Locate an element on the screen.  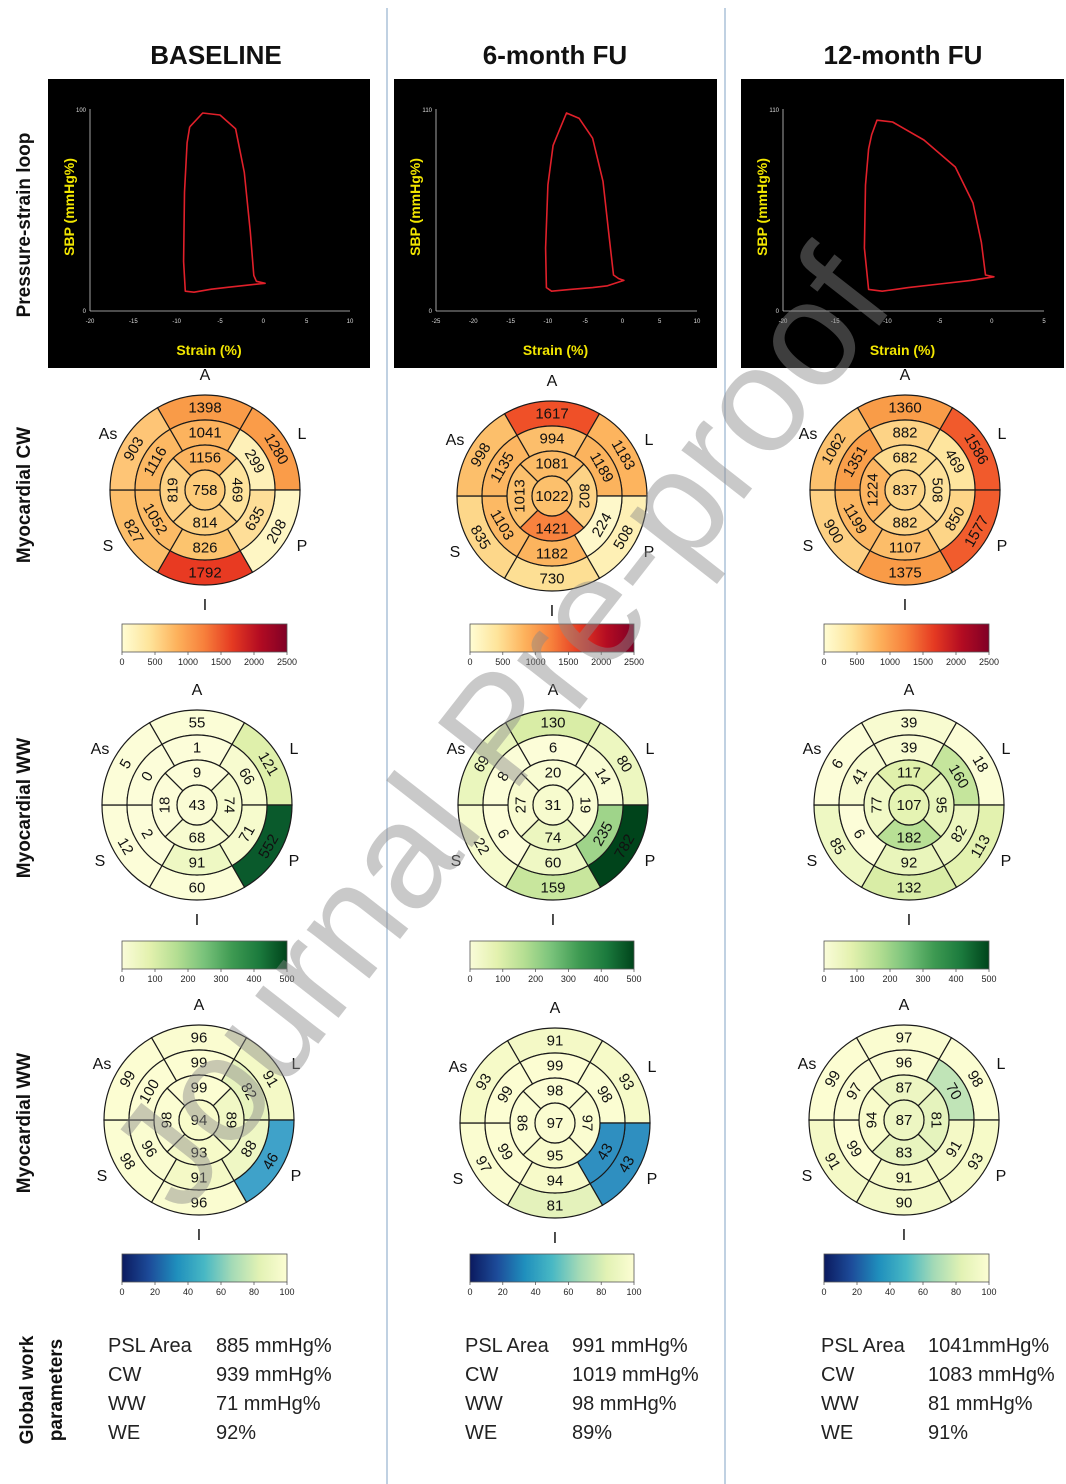
segment-value: 74 is located at coordinates (553, 838).